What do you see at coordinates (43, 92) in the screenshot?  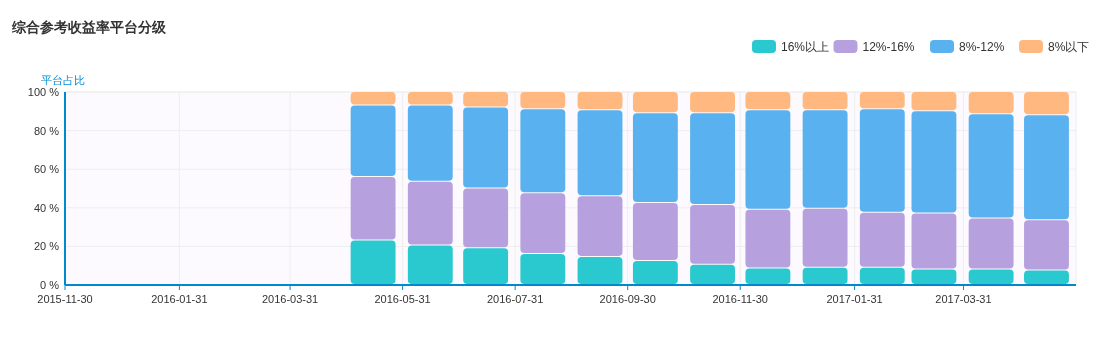 I see `y-tick-label: 100 %` at bounding box center [43, 92].